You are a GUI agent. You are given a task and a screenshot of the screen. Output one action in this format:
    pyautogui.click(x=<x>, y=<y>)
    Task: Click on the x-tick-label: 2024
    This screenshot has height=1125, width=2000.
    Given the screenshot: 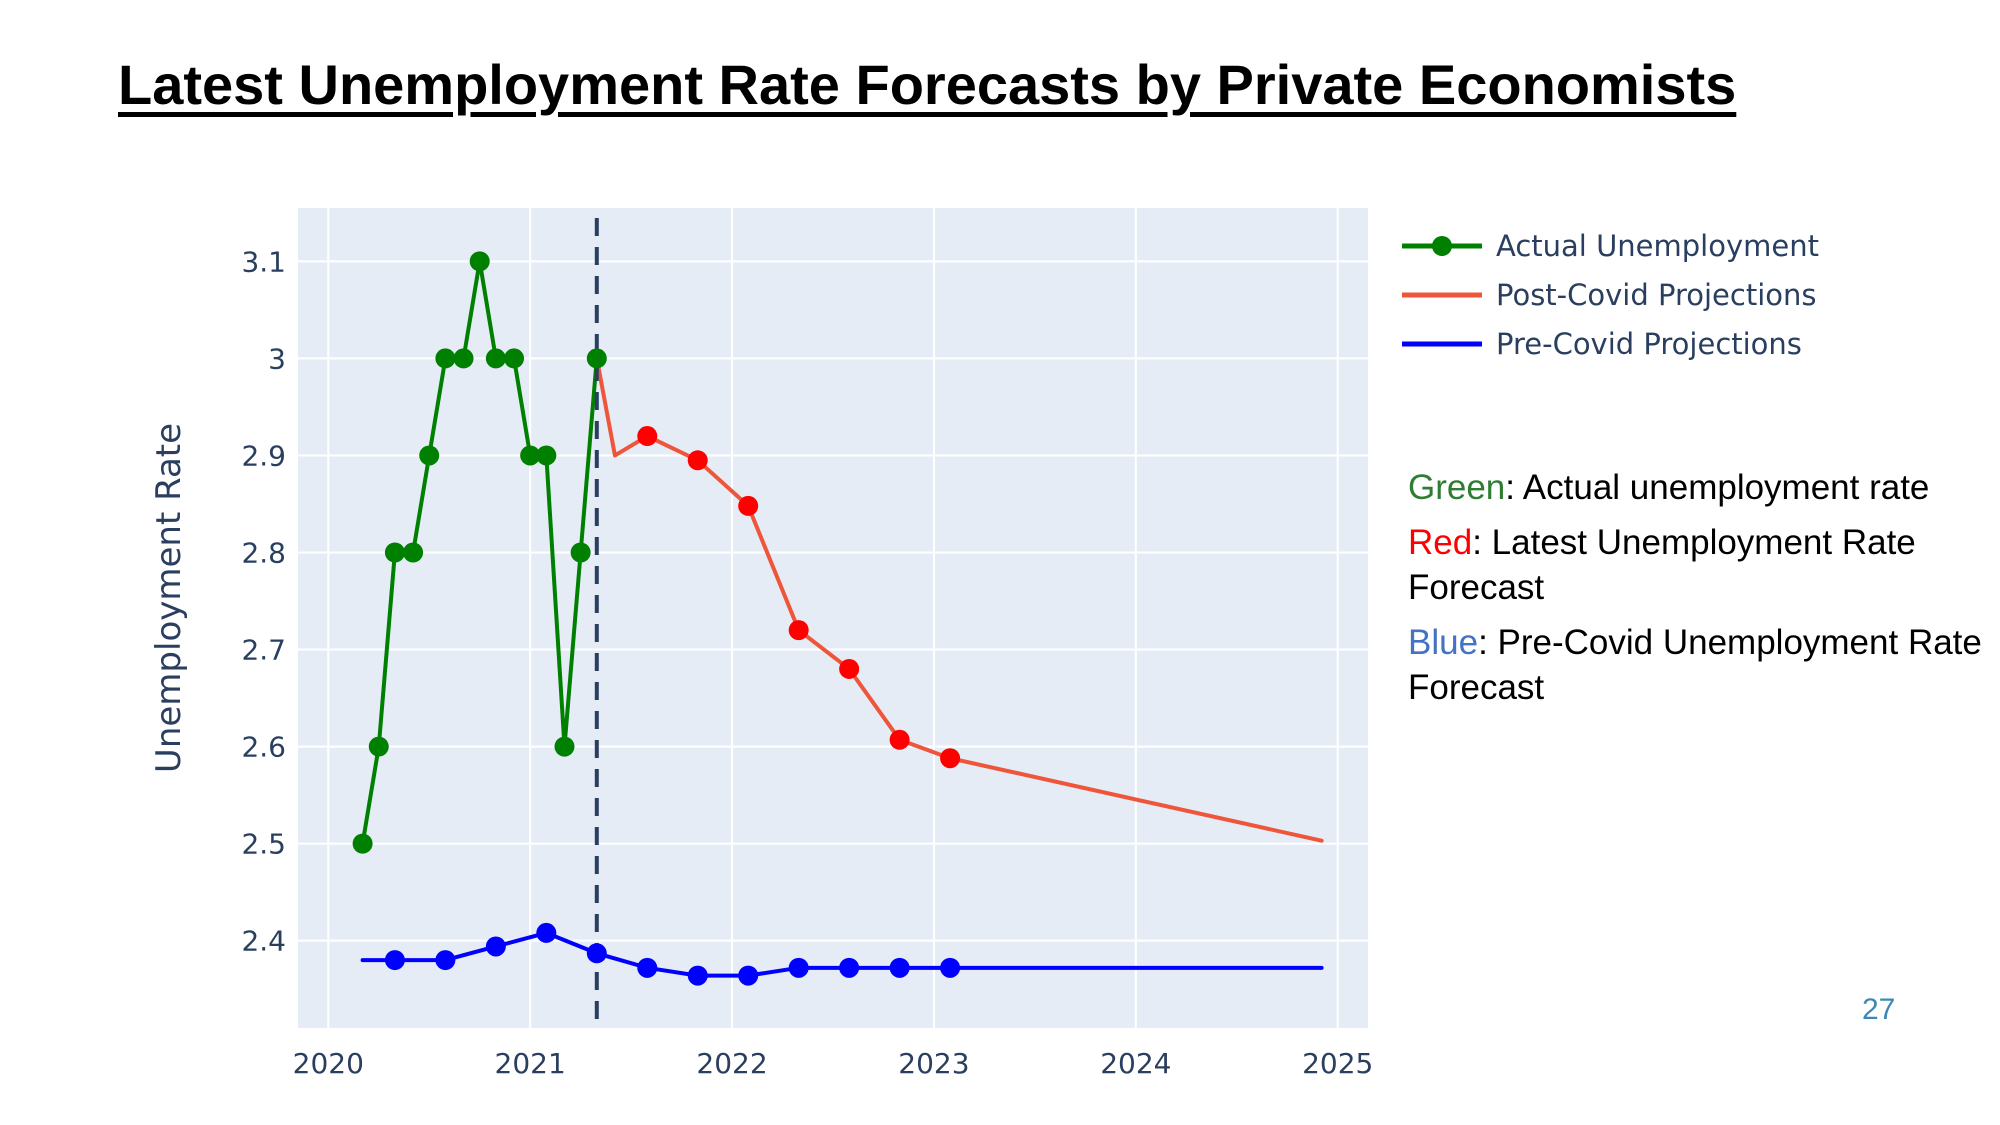 What is the action you would take?
    pyautogui.click(x=1135, y=1063)
    